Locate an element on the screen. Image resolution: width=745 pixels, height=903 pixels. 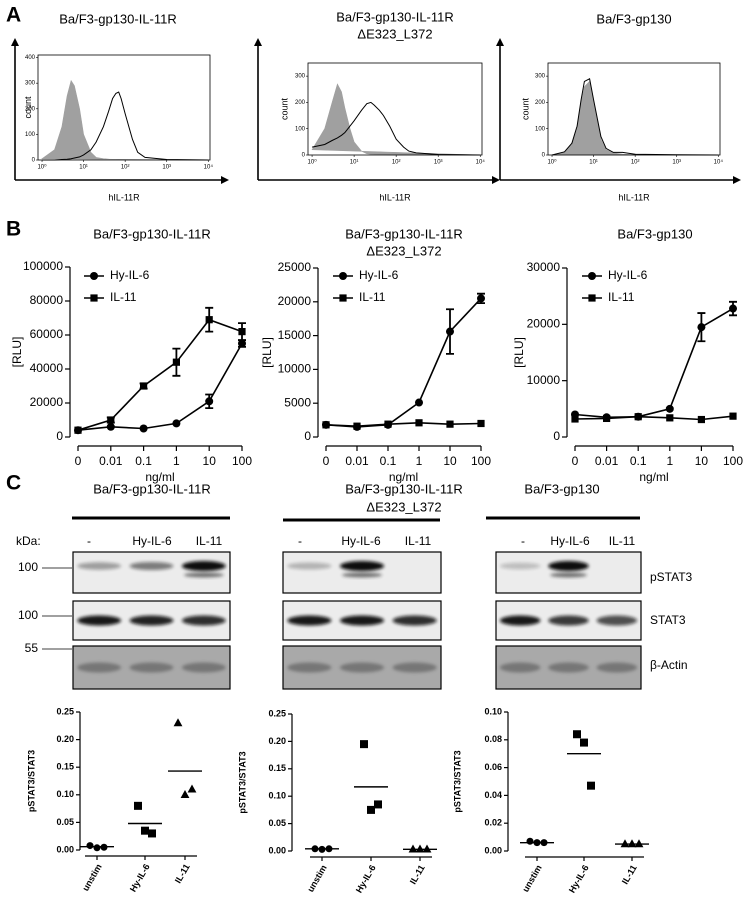
panel-letter: C is located at coordinates (13, 483).